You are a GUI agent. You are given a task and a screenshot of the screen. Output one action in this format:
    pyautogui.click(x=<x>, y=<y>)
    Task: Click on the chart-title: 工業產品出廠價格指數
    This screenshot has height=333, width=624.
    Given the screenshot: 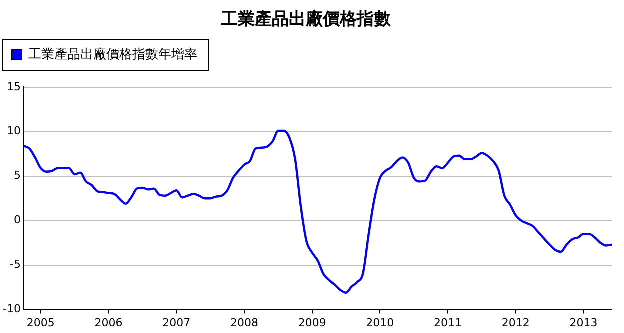 What is the action you would take?
    pyautogui.click(x=306, y=20)
    